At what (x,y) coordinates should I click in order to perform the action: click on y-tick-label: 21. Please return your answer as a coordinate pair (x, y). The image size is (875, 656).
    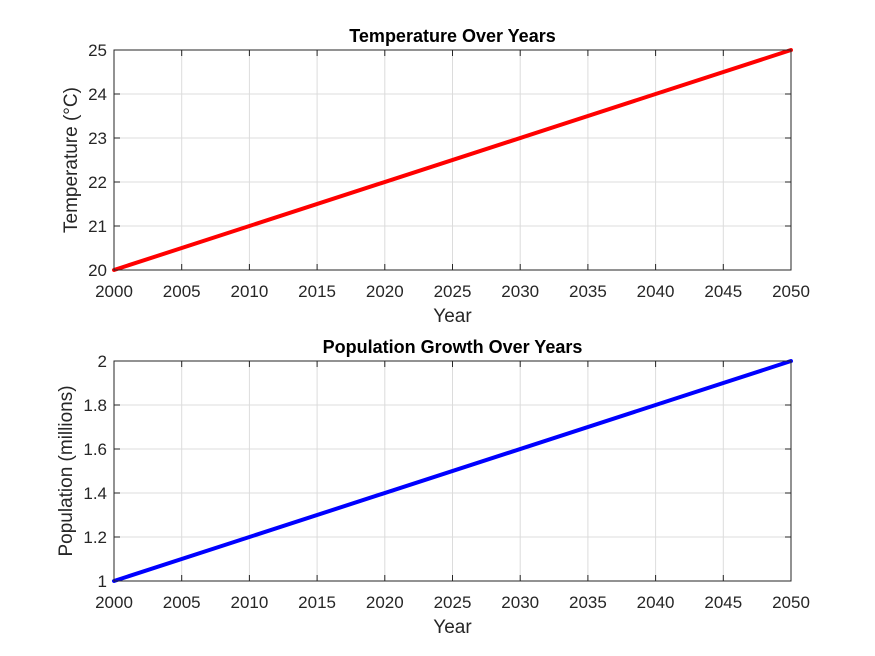
    Looking at the image, I should click on (97, 226).